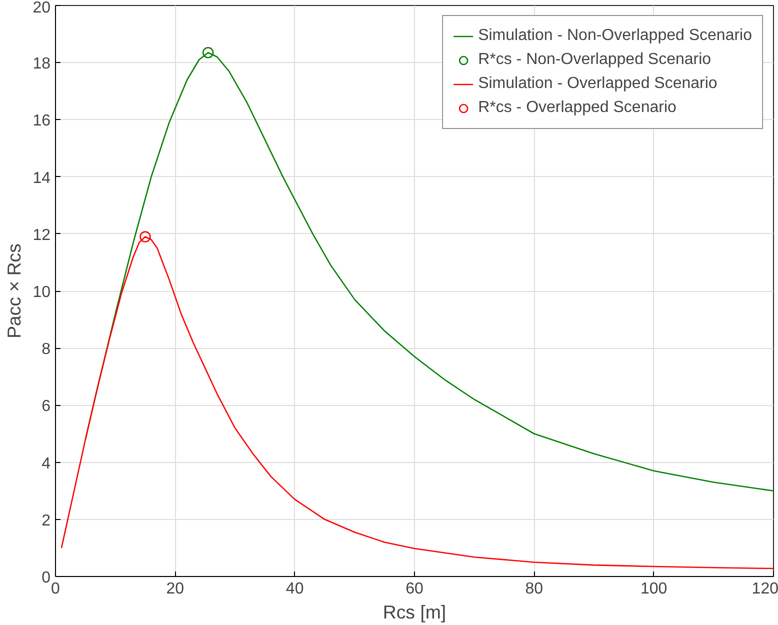  Describe the element at coordinates (534, 589) in the screenshot. I see `x-tick-label: 80` at that location.